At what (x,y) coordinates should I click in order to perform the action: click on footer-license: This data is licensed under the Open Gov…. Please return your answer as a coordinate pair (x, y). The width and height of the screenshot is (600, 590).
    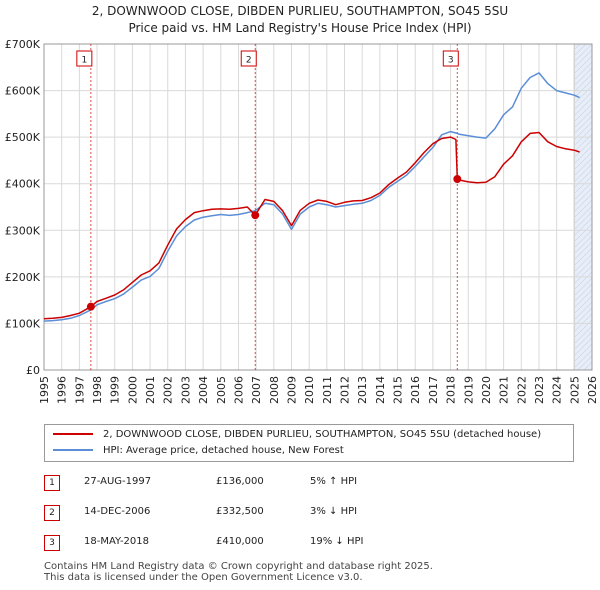
    Looking at the image, I should click on (203, 577).